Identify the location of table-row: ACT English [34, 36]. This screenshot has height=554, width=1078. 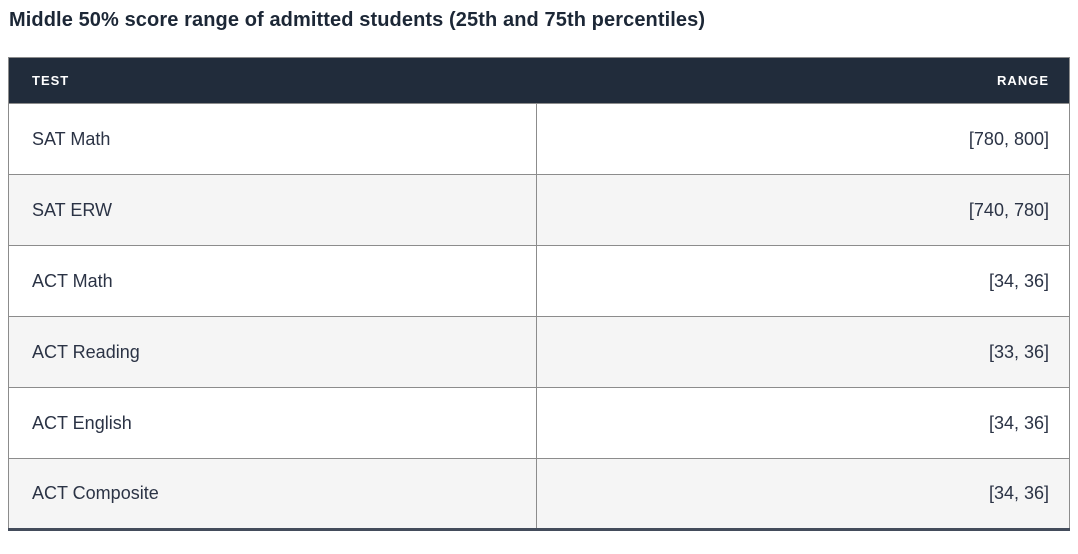
(538, 423).